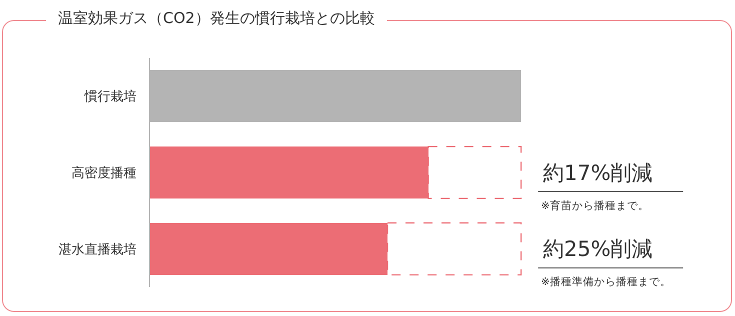  What do you see at coordinates (97, 250) in the screenshot?
I see `y-tick-label: 湛水直播栽培` at bounding box center [97, 250].